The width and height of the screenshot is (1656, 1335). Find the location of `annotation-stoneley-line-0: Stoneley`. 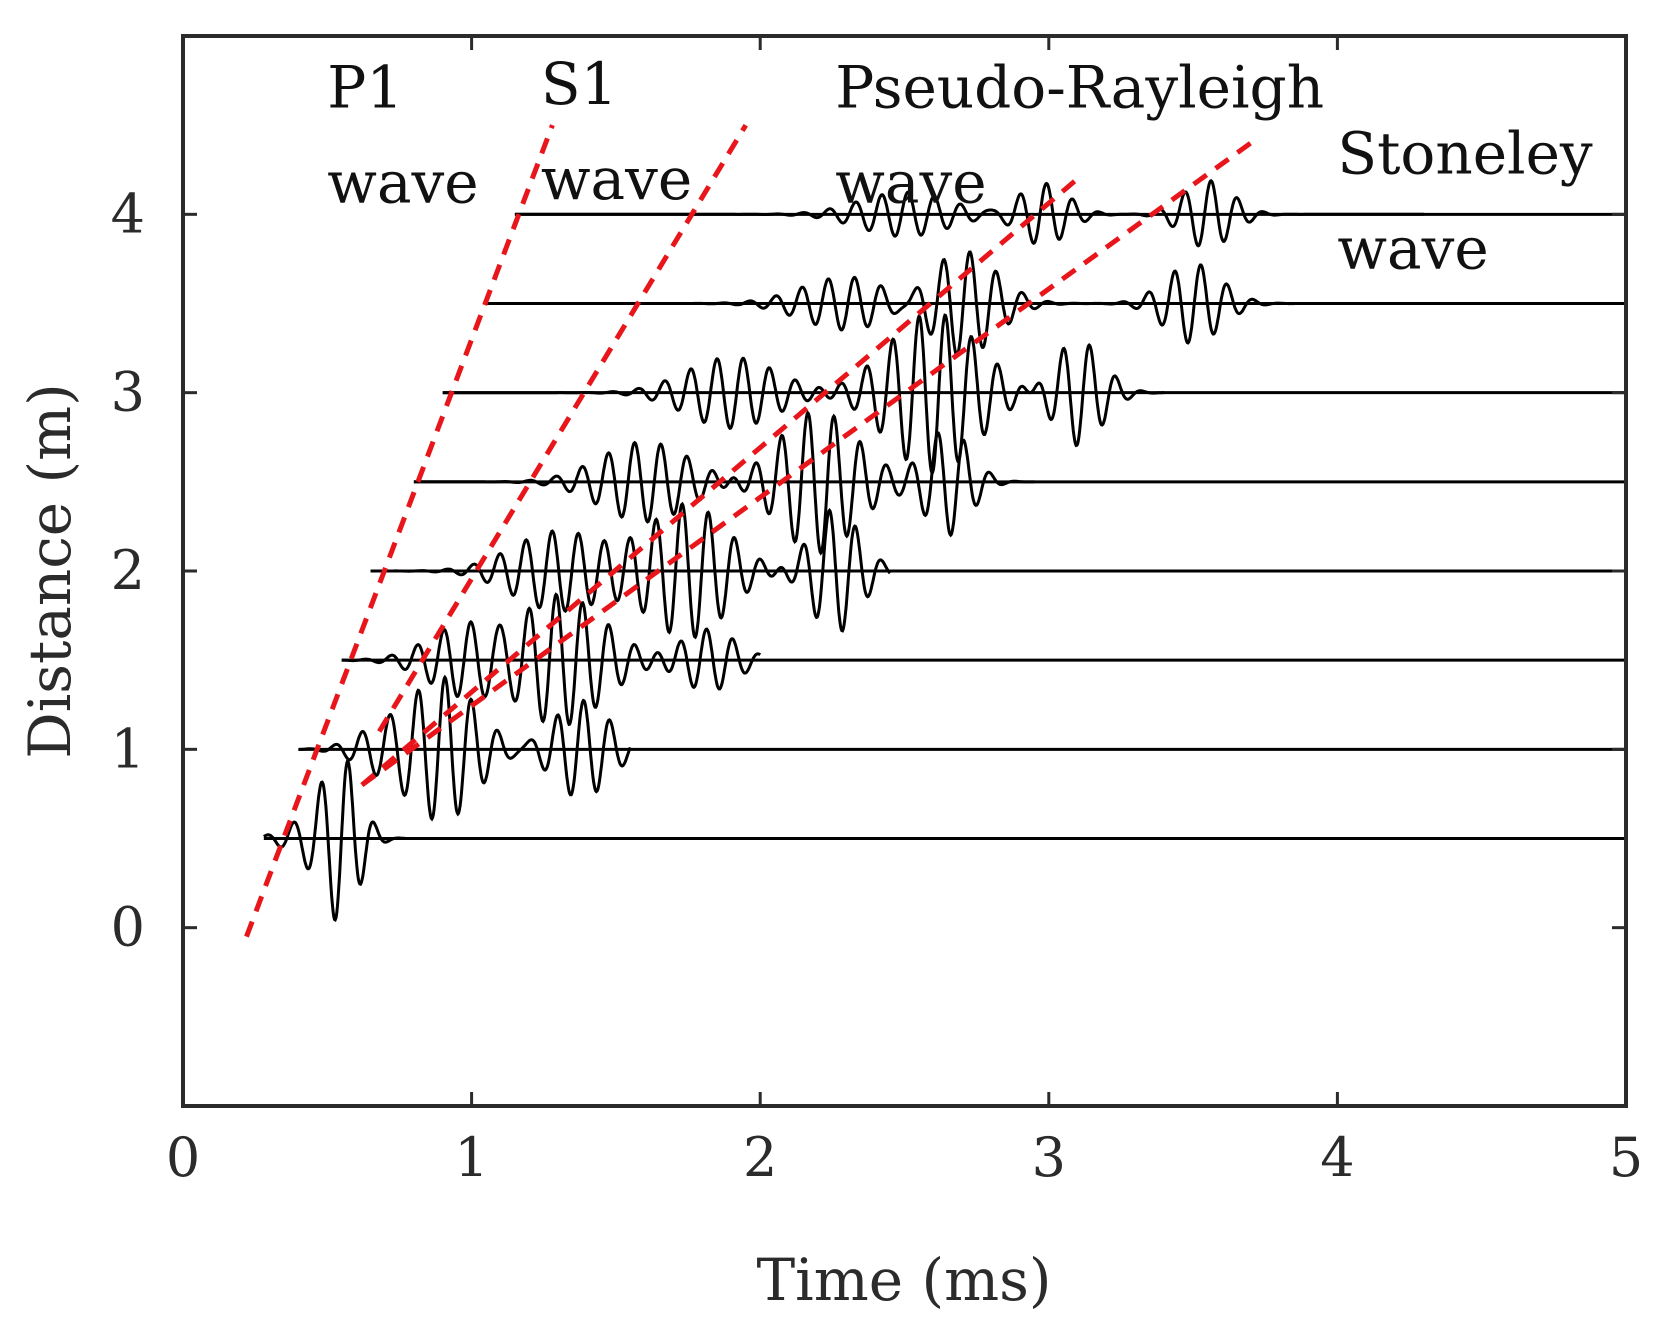

annotation-stoneley-line-0: Stoneley is located at coordinates (1465, 153).